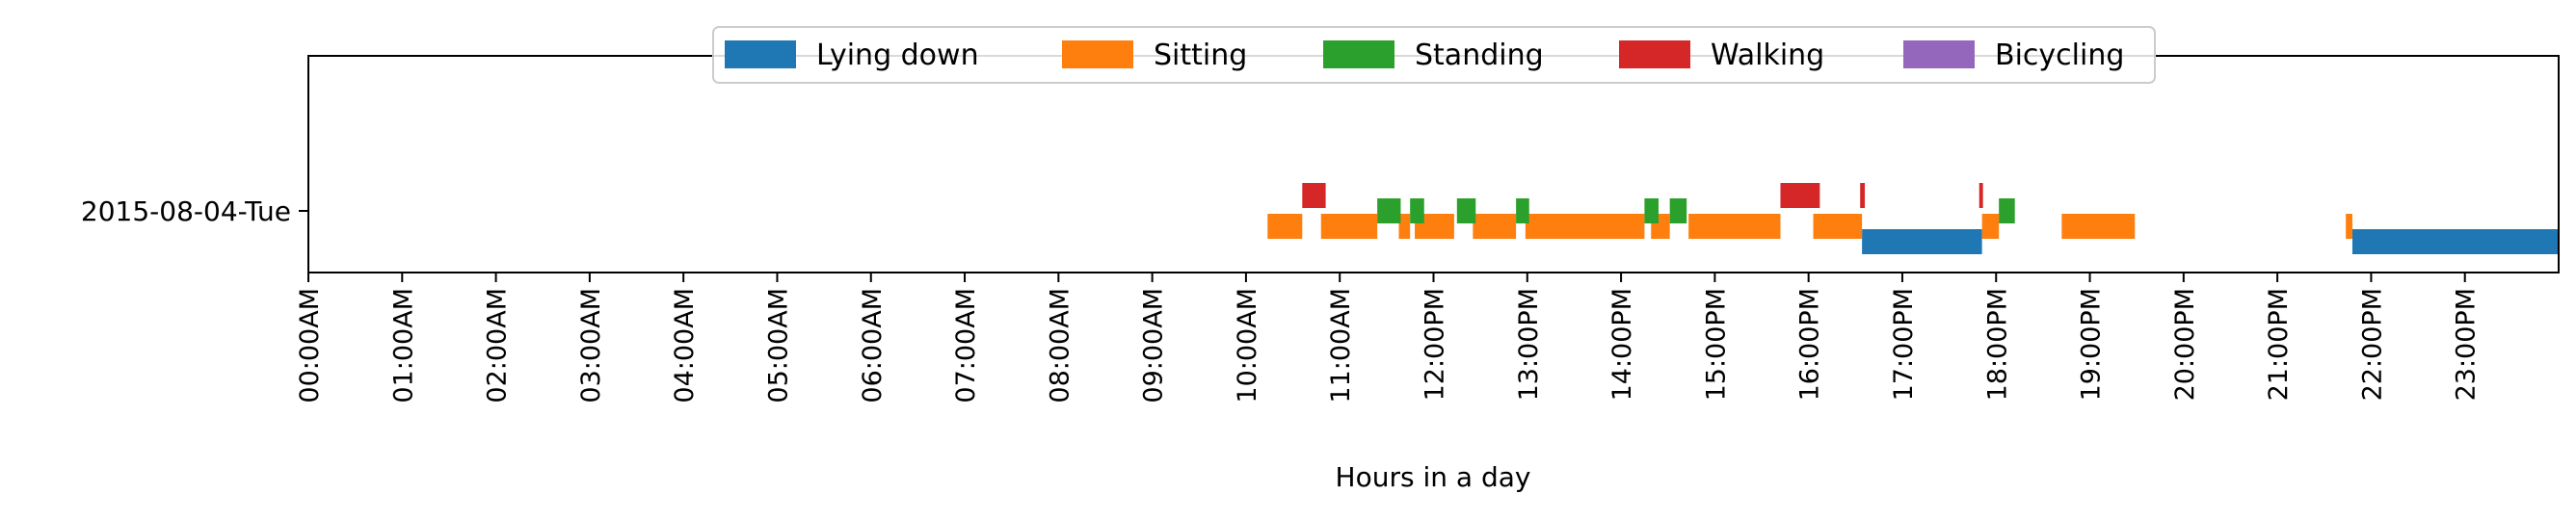  What do you see at coordinates (1154, 345) in the screenshot?
I see `x-tick-label: 09:00AM` at bounding box center [1154, 345].